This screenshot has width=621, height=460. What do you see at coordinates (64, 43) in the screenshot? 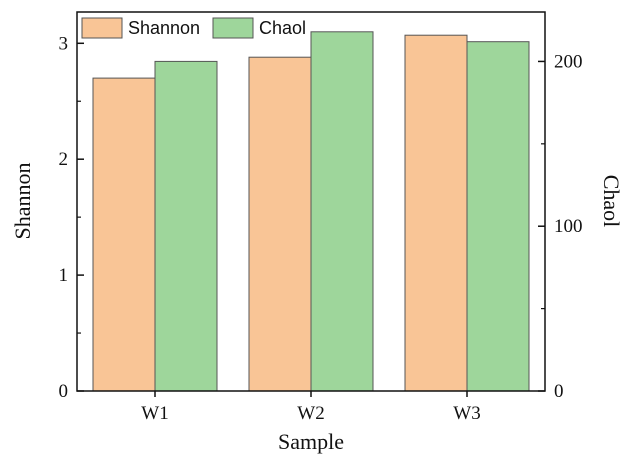
I see `left-tick-label: 3` at bounding box center [64, 43].